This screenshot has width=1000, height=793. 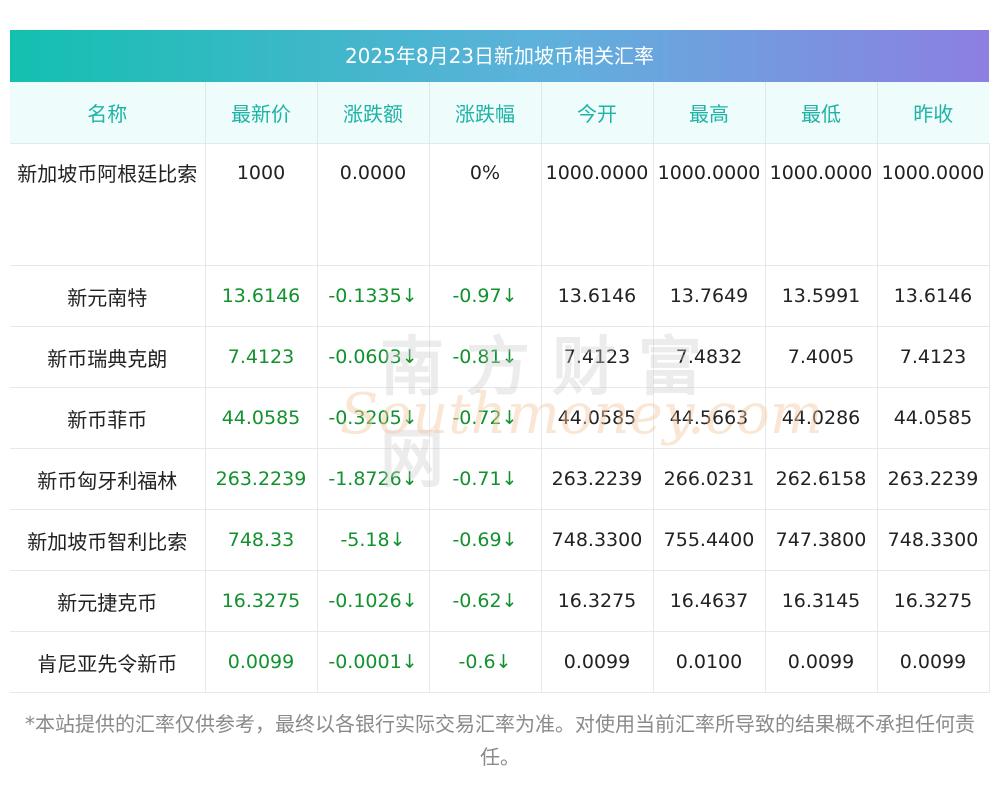 I want to click on low-price: 16.3145, so click(x=821, y=601).